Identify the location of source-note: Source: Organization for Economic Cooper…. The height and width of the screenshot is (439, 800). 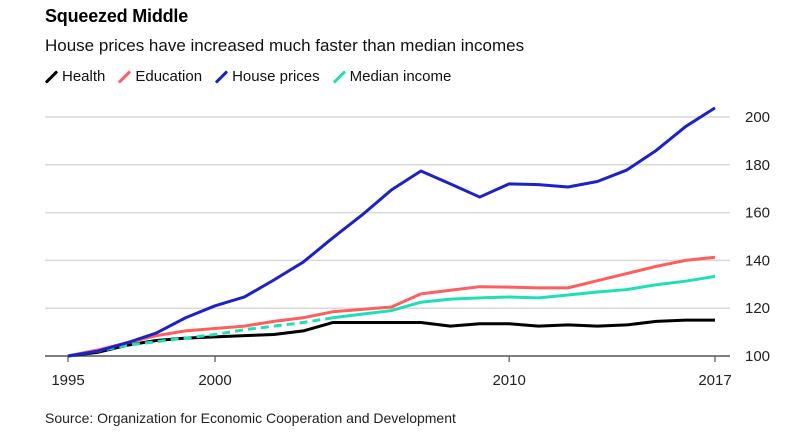
(250, 418).